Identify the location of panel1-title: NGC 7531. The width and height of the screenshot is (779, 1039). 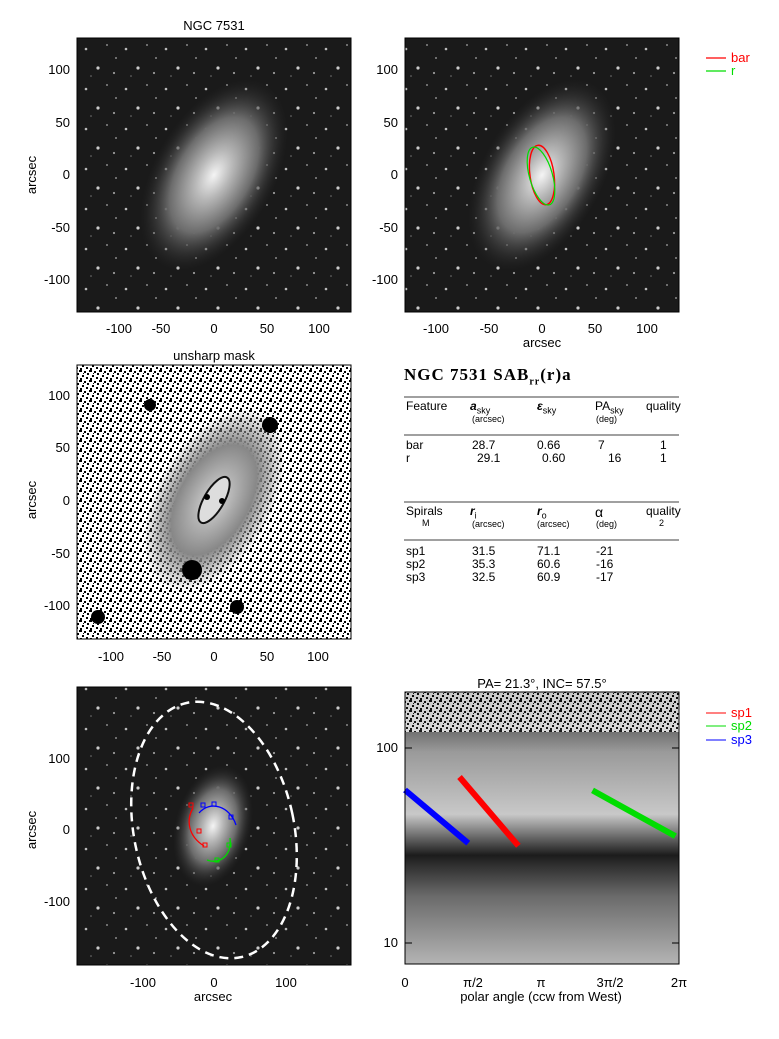
(213, 25).